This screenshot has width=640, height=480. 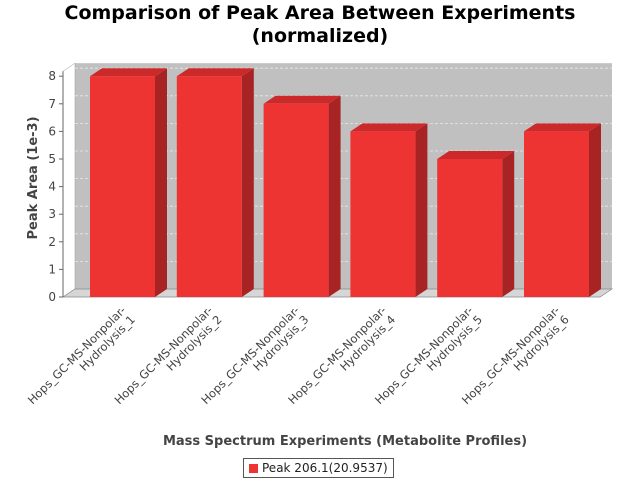 What do you see at coordinates (52, 76) in the screenshot?
I see `y-tick-label-8: 8` at bounding box center [52, 76].